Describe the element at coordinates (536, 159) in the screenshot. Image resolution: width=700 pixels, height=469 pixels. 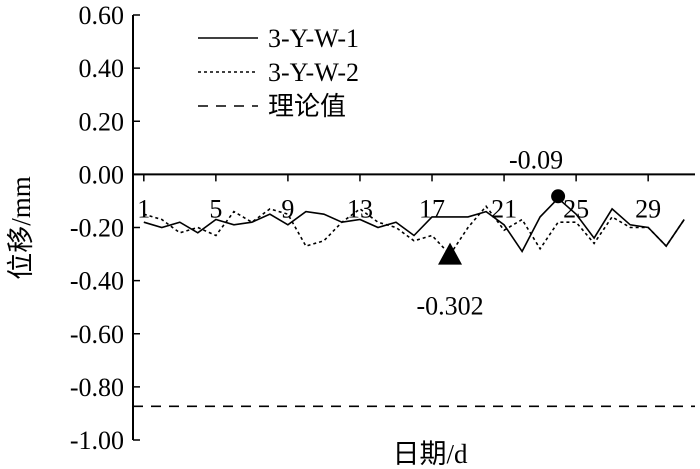
I see `max-point-label: -0.09` at that location.